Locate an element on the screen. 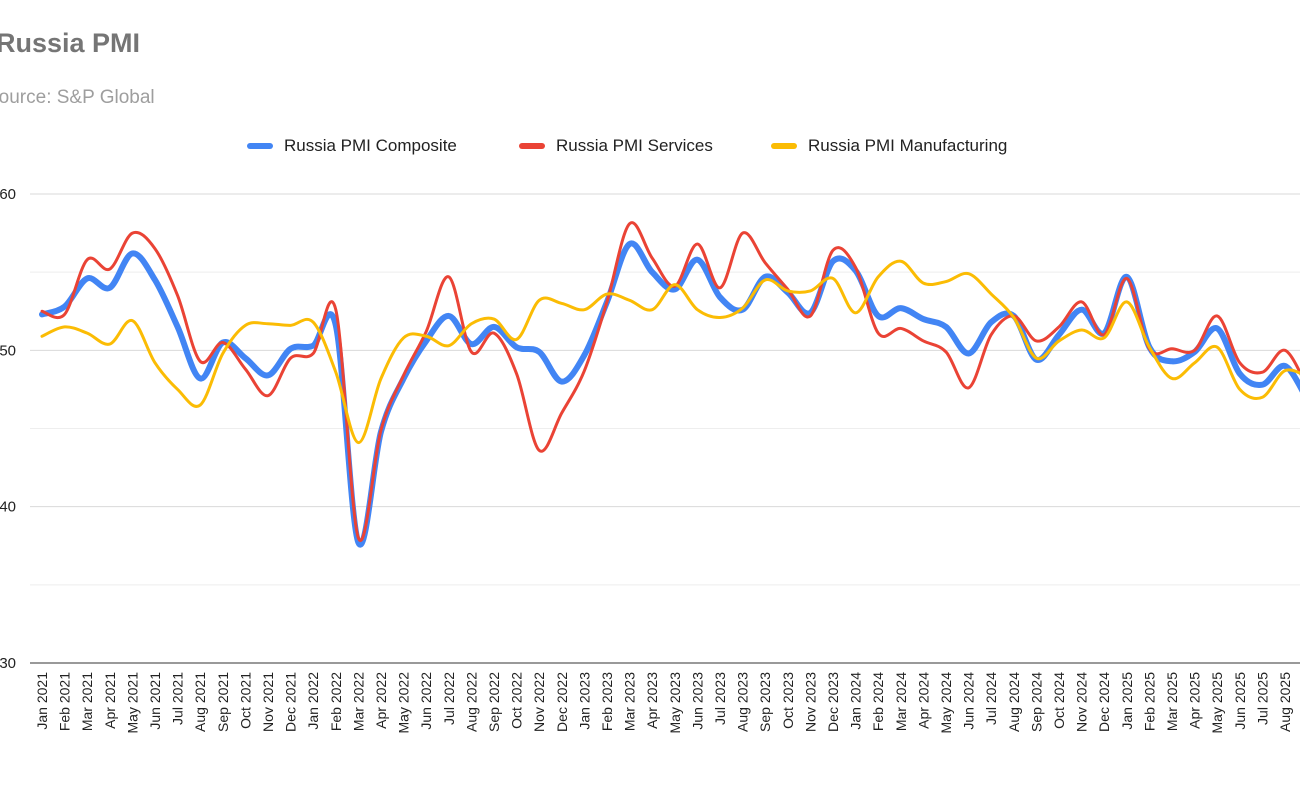 The width and height of the screenshot is (1300, 800). x-tick-label: Jan 2025 is located at coordinates (1127, 701).